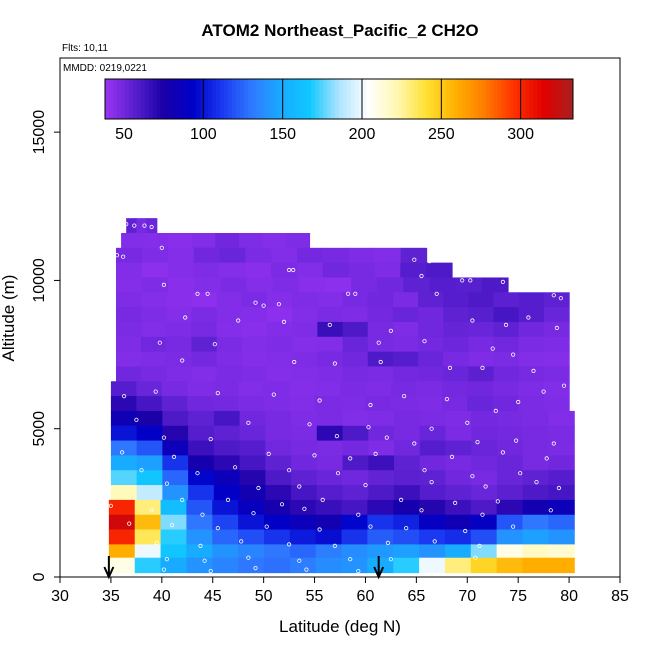  I want to click on x-tick-label: 80, so click(569, 596).